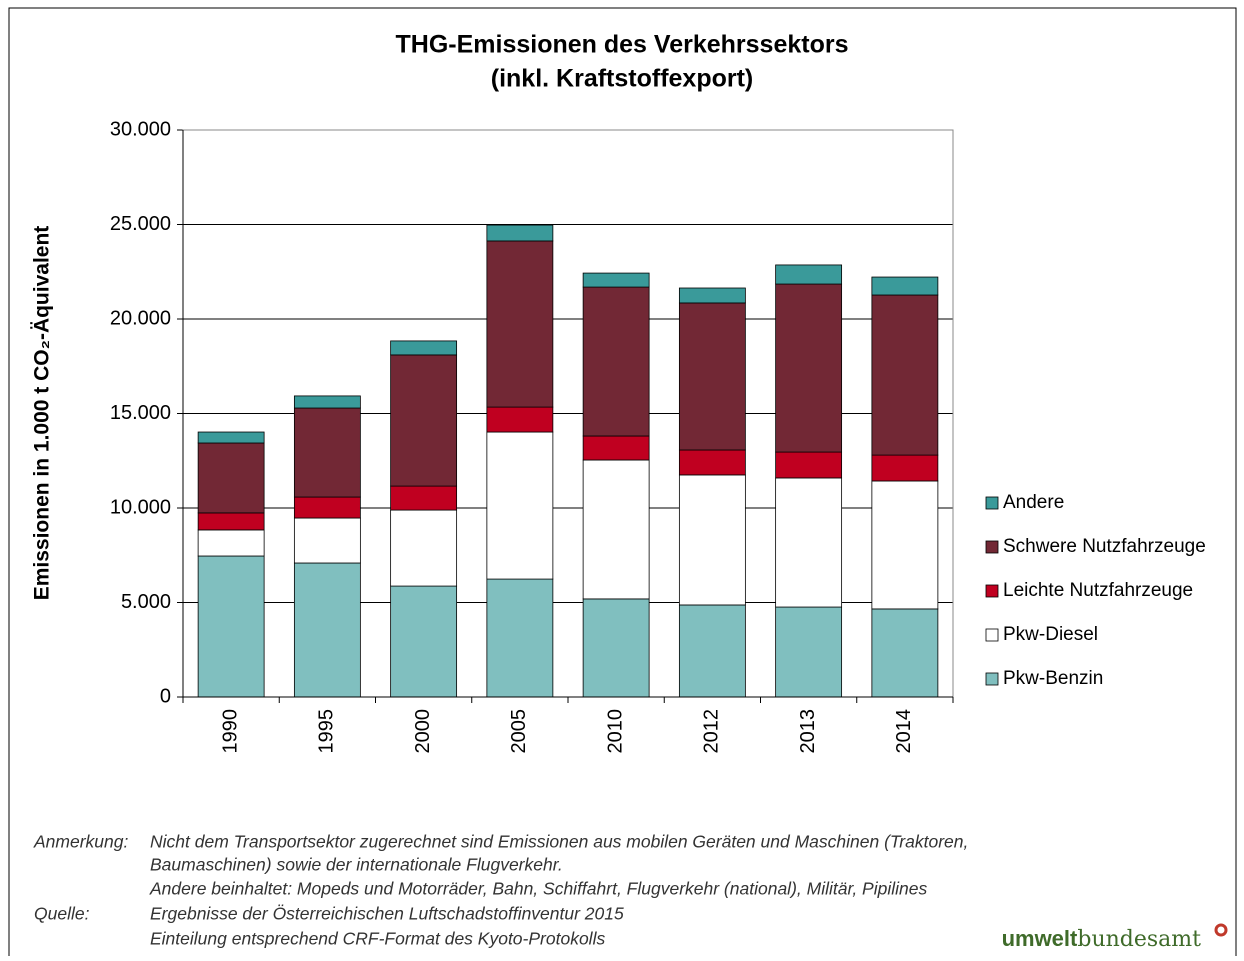  Describe the element at coordinates (165, 696) in the screenshot. I see `y-tick-label: 0` at that location.